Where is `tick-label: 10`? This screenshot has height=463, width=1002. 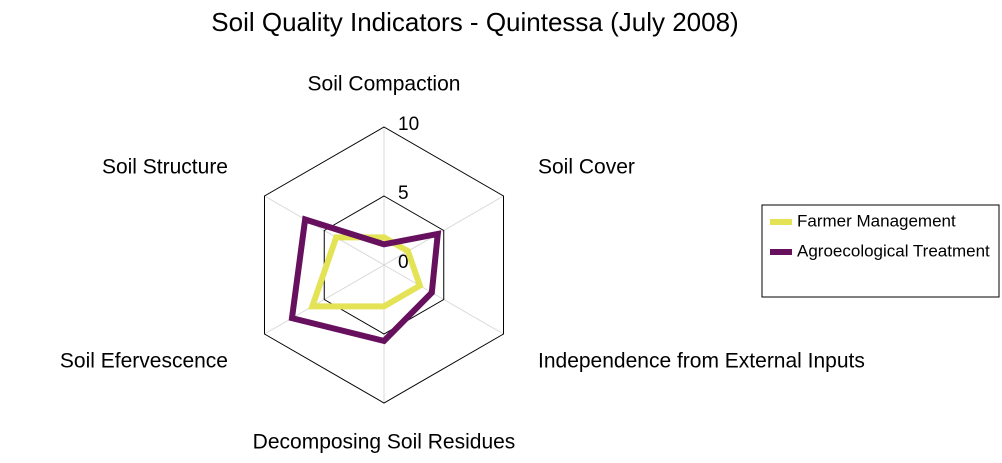 tick-label: 10 is located at coordinates (408, 124).